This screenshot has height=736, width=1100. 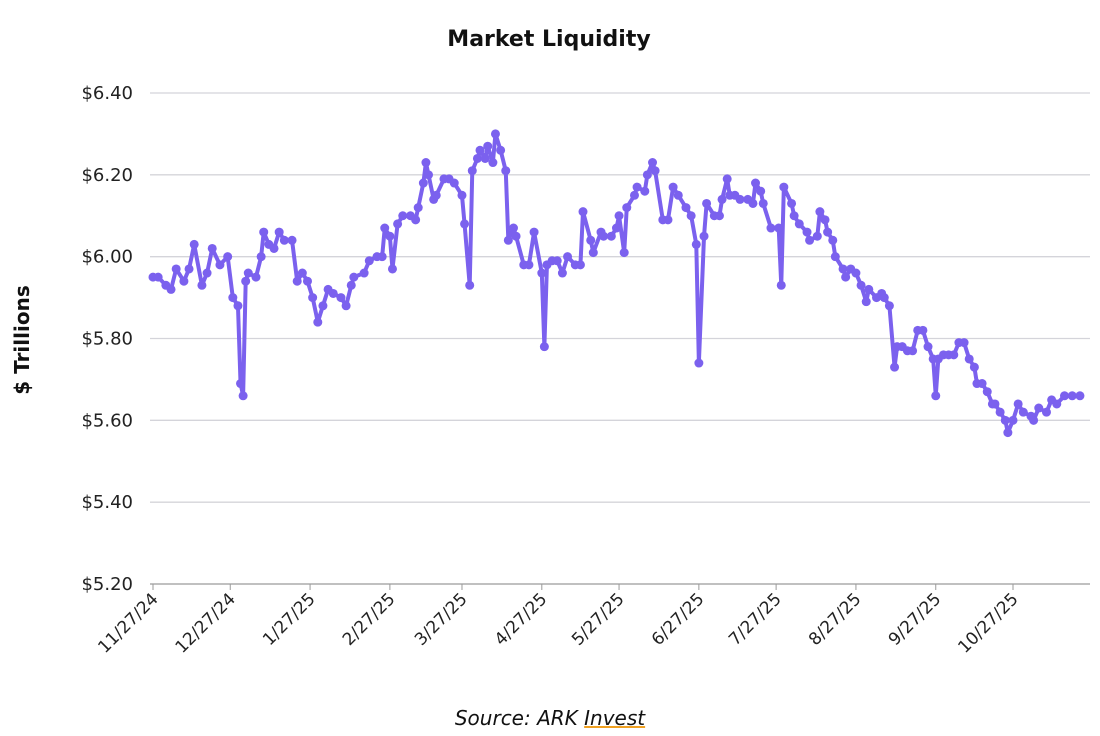 What do you see at coordinates (107, 502) in the screenshot?
I see `y-tick-label: $5.40` at bounding box center [107, 502].